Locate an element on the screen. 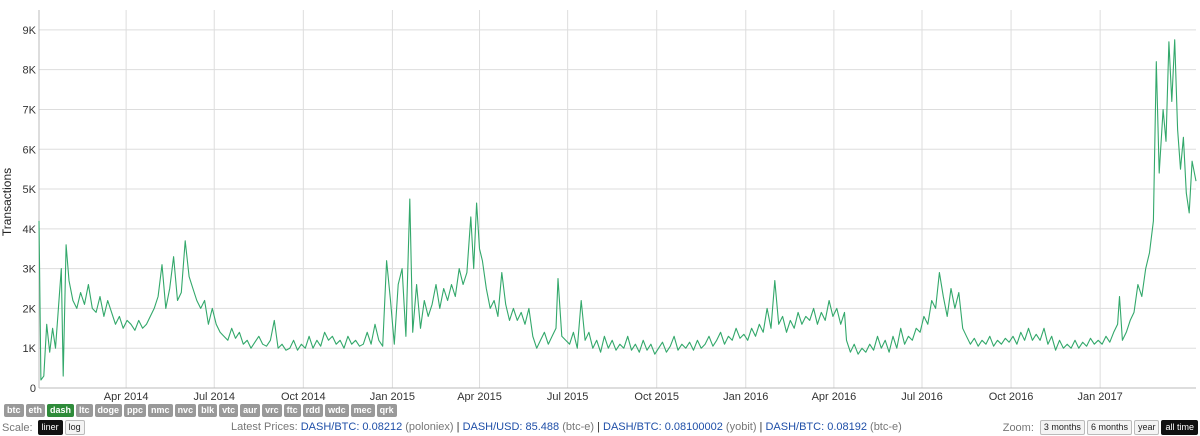 The width and height of the screenshot is (1200, 436). y-tick-label: 1K is located at coordinates (30, 349).